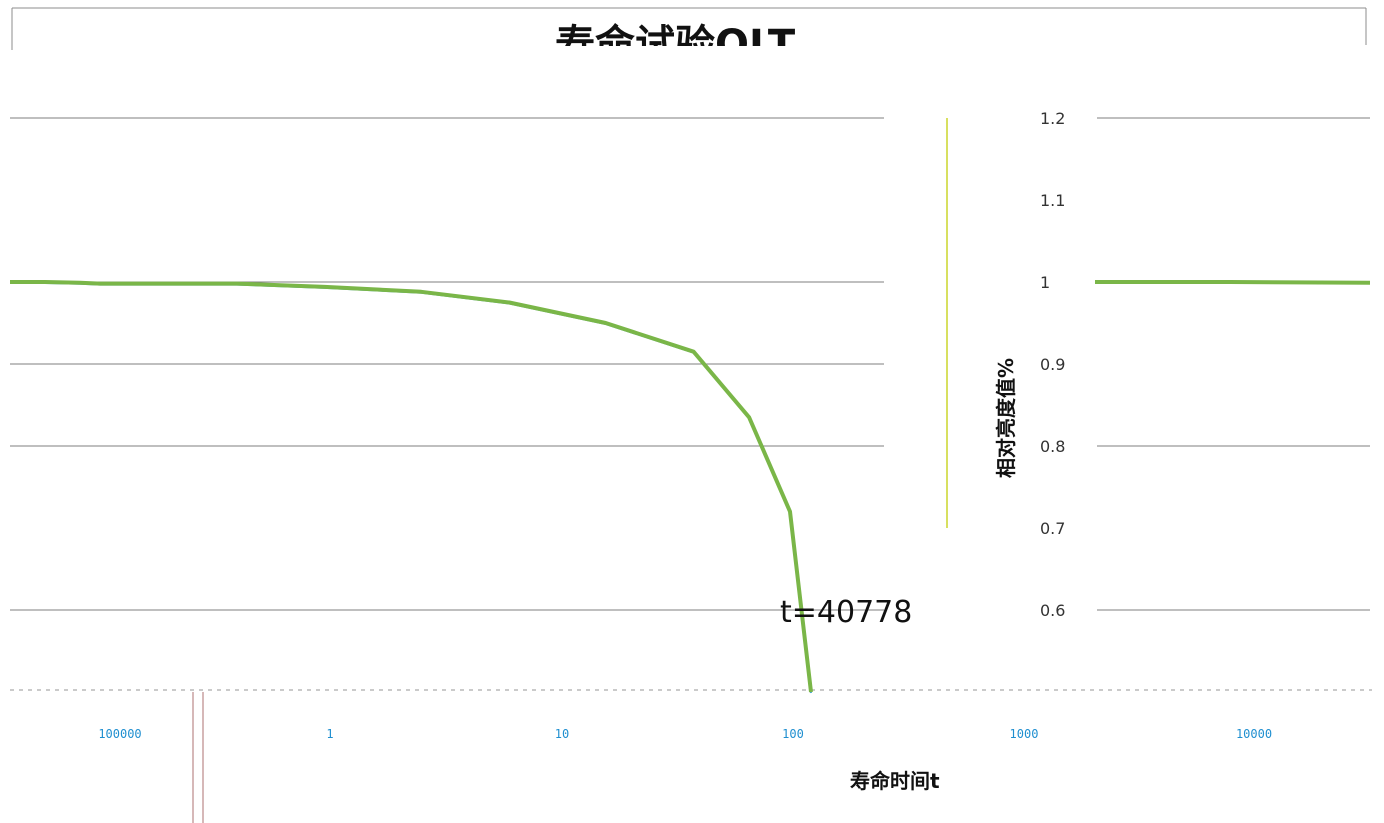 The height and width of the screenshot is (823, 1384). Describe the element at coordinates (895, 781) in the screenshot. I see `x-axis-title: 寿命时间t` at that location.